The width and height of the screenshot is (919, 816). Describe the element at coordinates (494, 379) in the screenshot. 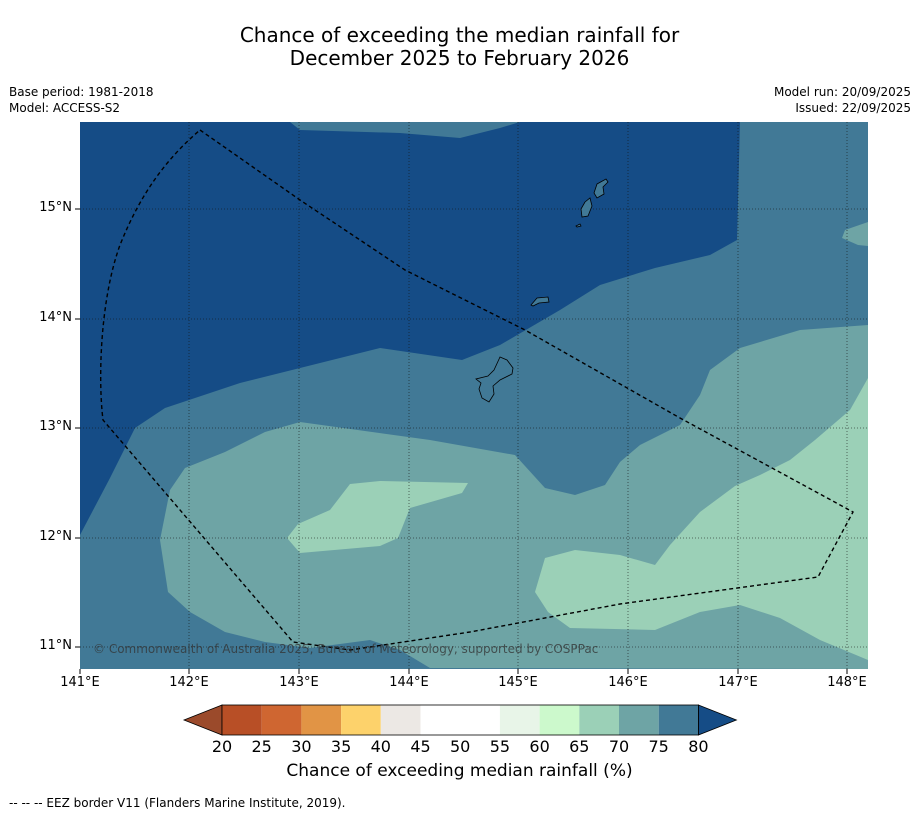

I see `guam-island` at that location.